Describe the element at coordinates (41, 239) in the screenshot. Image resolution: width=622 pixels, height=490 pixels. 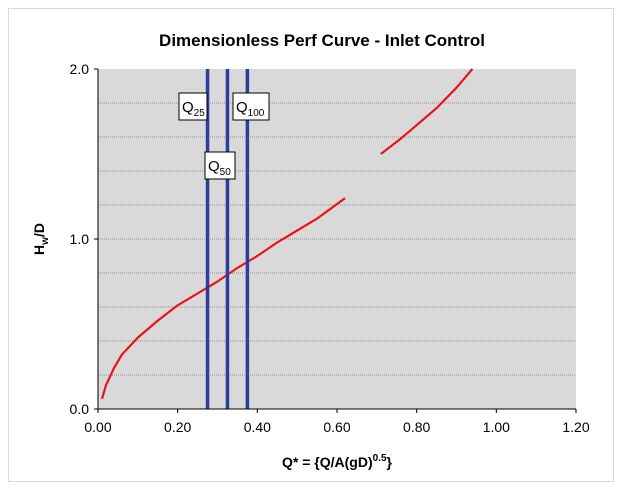
I see `y-axis-label: Hw/D` at that location.